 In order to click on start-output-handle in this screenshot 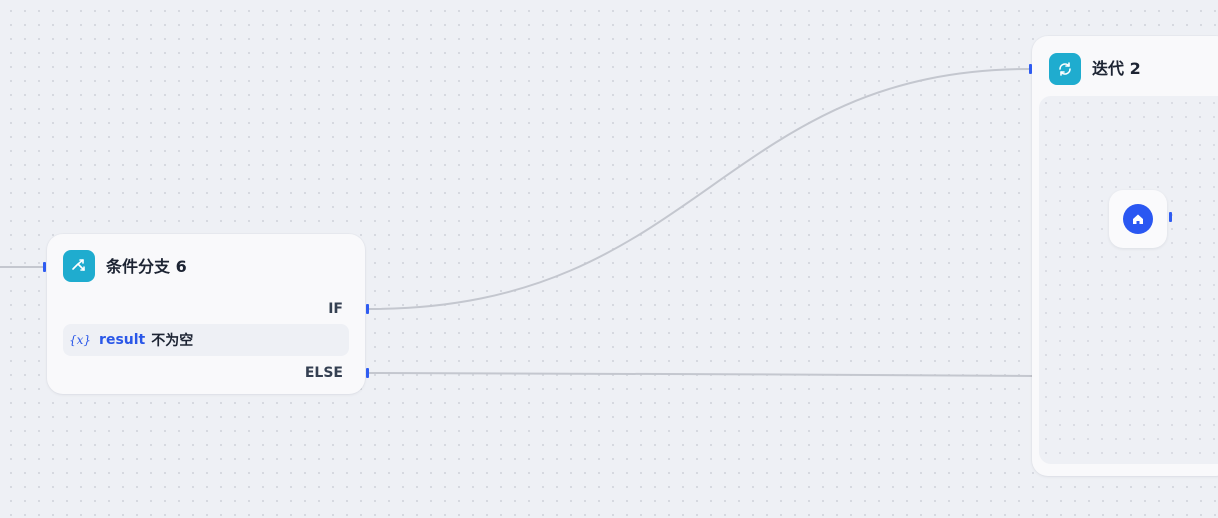, I will do `click(1170, 217)`.